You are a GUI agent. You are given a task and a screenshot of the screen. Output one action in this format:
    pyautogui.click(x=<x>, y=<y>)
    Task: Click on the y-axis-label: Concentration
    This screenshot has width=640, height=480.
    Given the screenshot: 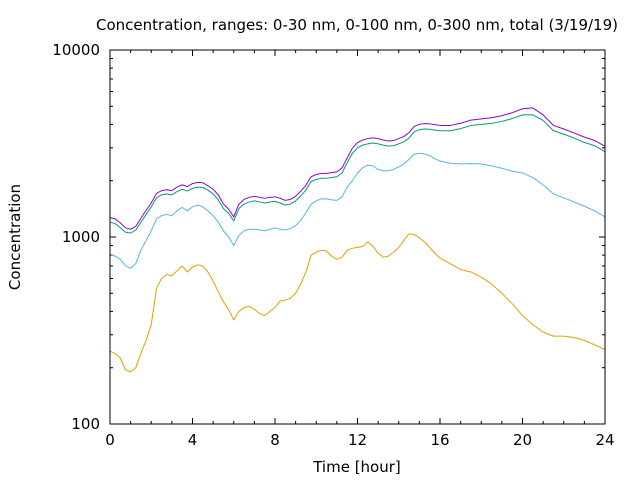 What is the action you would take?
    pyautogui.click(x=15, y=237)
    